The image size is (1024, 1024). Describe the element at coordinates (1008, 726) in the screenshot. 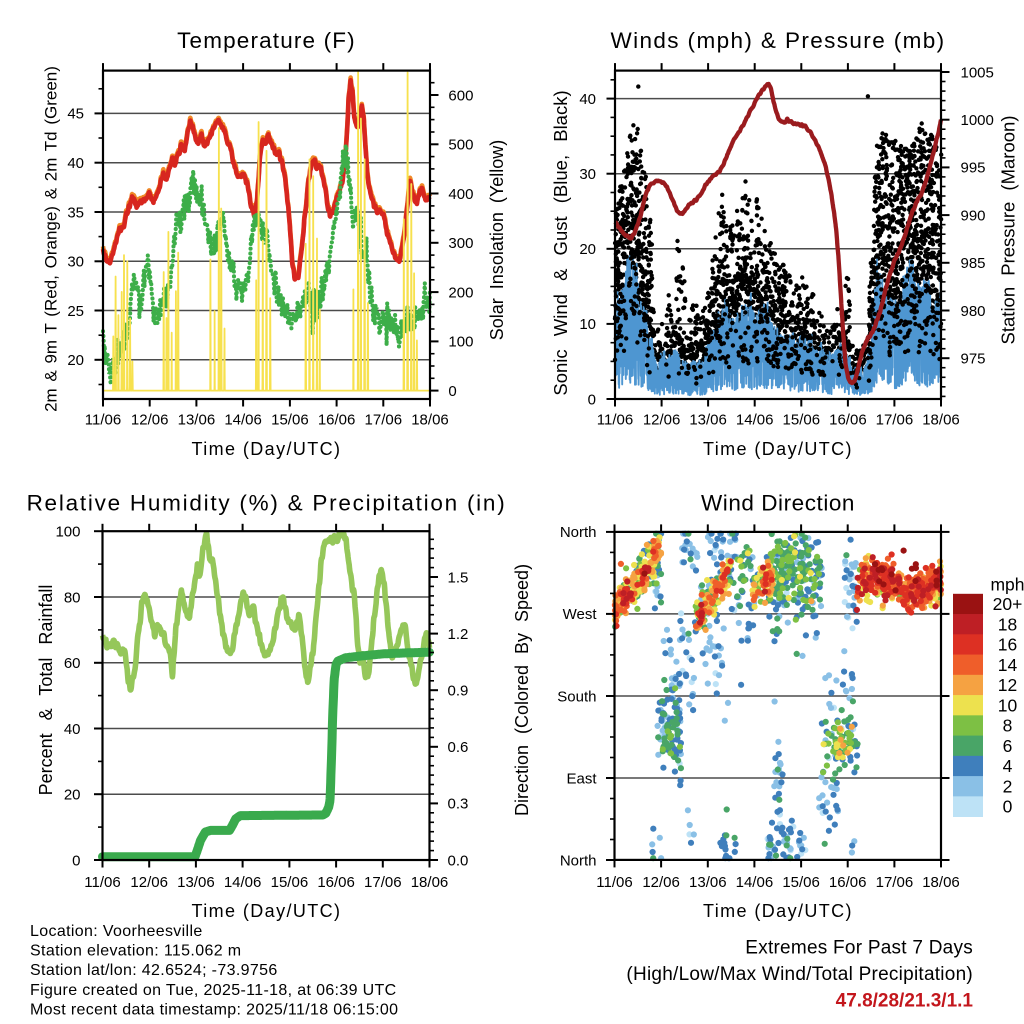

I see `svg-text: 8` at that location.